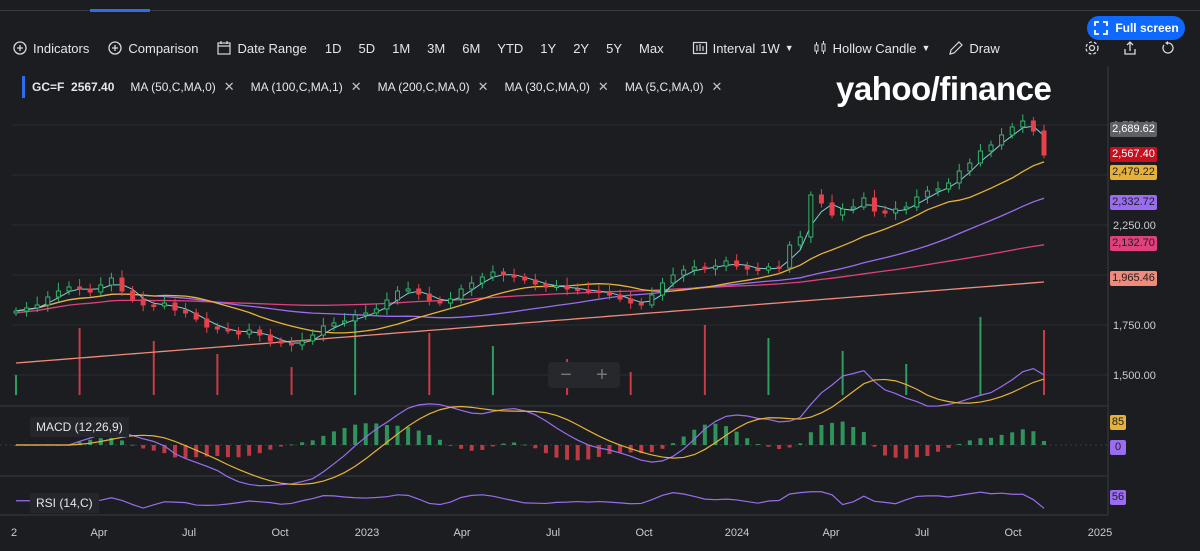  I want to click on zoom-out-icon: −, so click(566, 374).